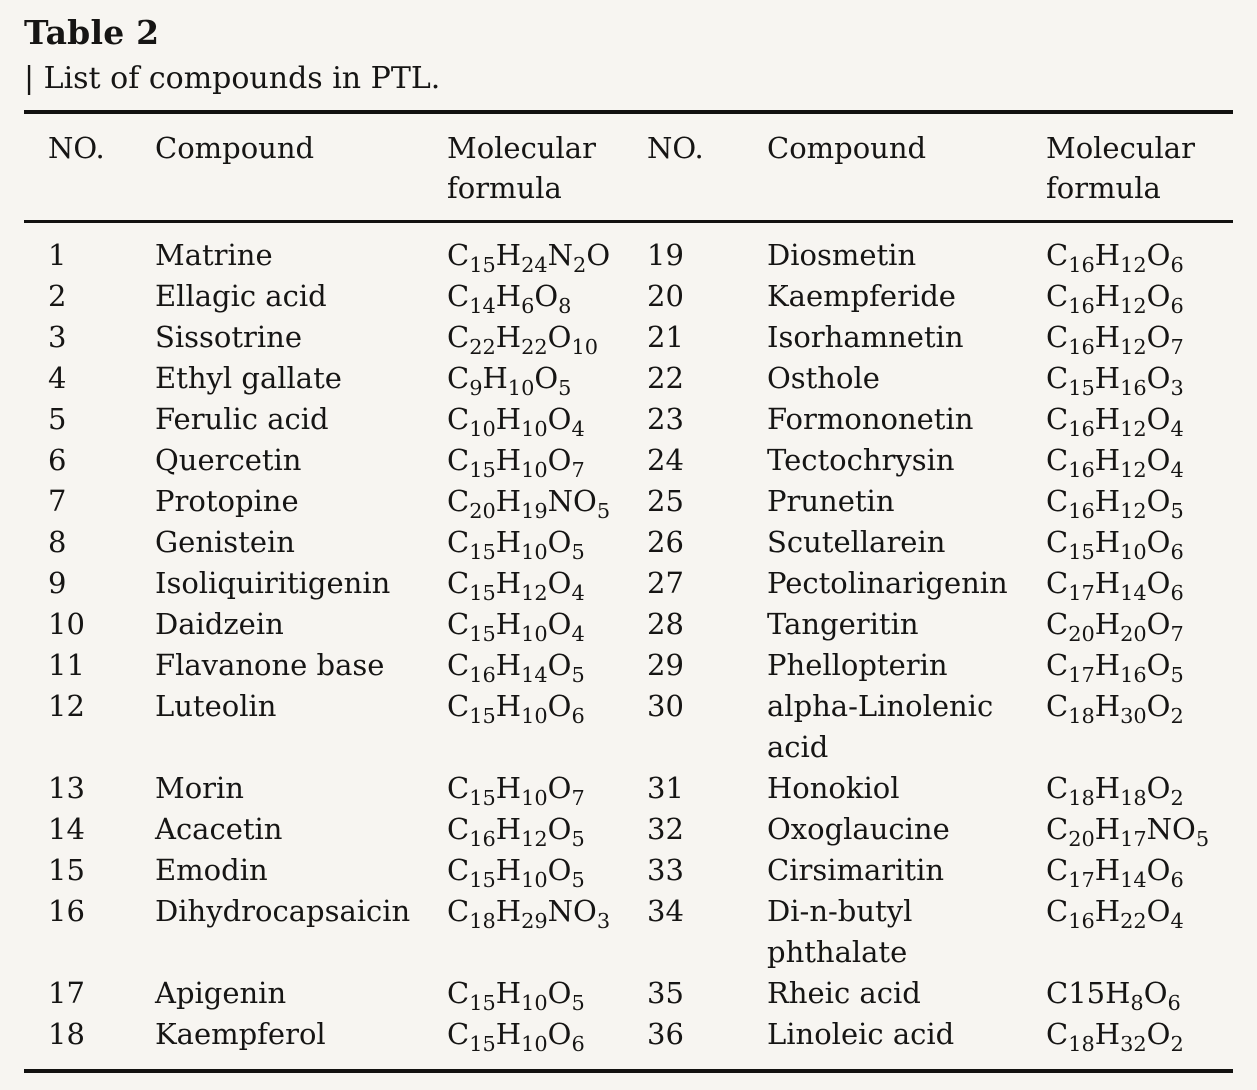 The height and width of the screenshot is (1090, 1257). Describe the element at coordinates (1113, 996) in the screenshot. I see `molecular-formula: C15H8O6` at that location.